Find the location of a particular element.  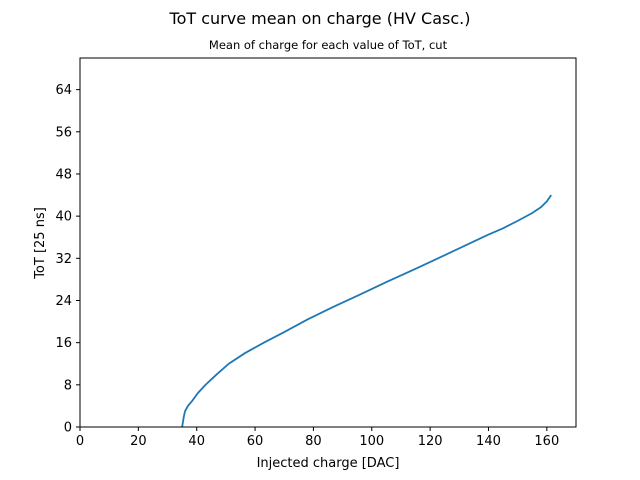

y-axis-ticks: 0 8 16 24 32 40 48 56 64 is located at coordinates (67, 259).